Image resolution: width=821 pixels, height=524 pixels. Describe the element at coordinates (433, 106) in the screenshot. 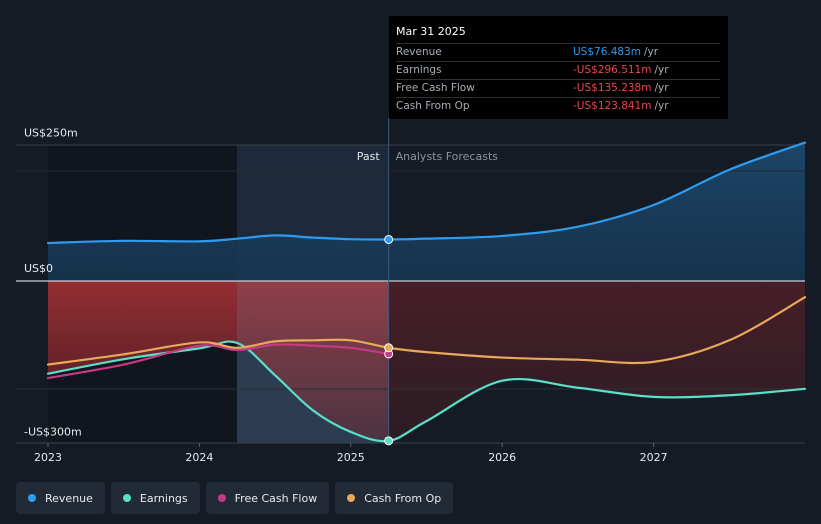

I see `tooltip-label: Cash From Op` at that location.